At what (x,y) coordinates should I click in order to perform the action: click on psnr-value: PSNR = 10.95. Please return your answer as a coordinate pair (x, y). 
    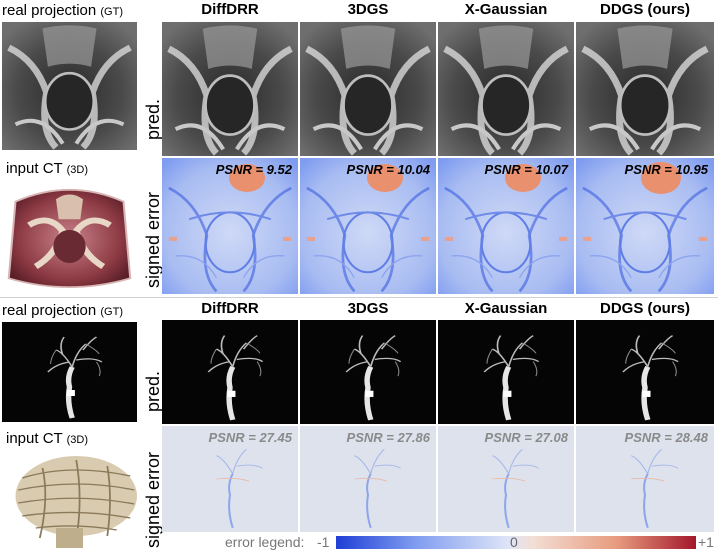
    Looking at the image, I should click on (666, 169).